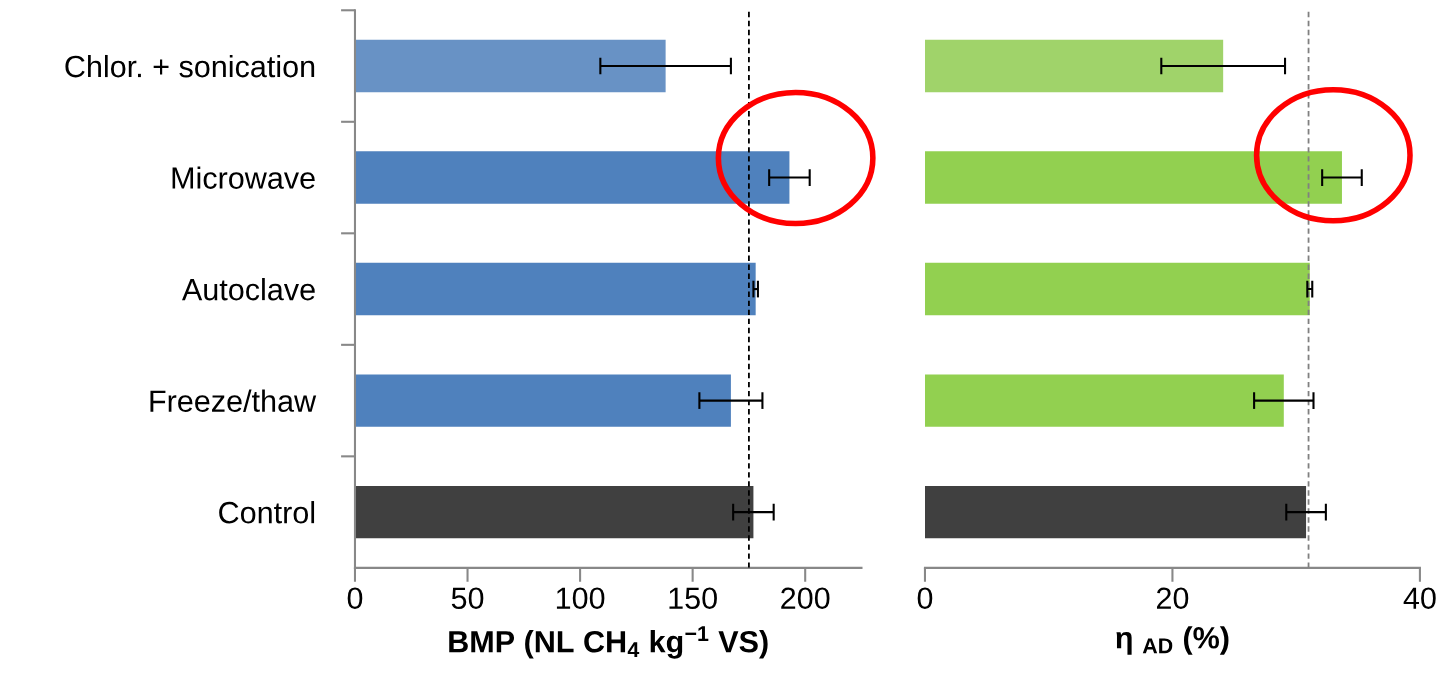 The width and height of the screenshot is (1443, 685). Describe the element at coordinates (467, 598) in the screenshot. I see `x-tick-label: 50` at that location.